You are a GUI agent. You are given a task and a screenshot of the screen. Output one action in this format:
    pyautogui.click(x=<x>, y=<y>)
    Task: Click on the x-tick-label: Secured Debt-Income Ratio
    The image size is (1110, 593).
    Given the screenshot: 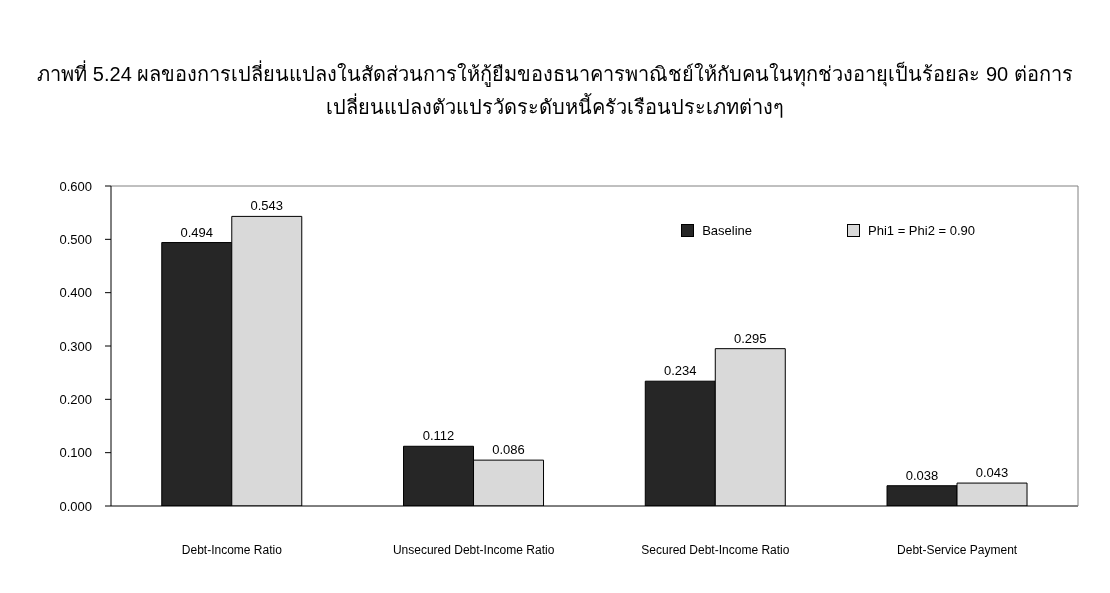 What is the action you would take?
    pyautogui.click(x=715, y=549)
    